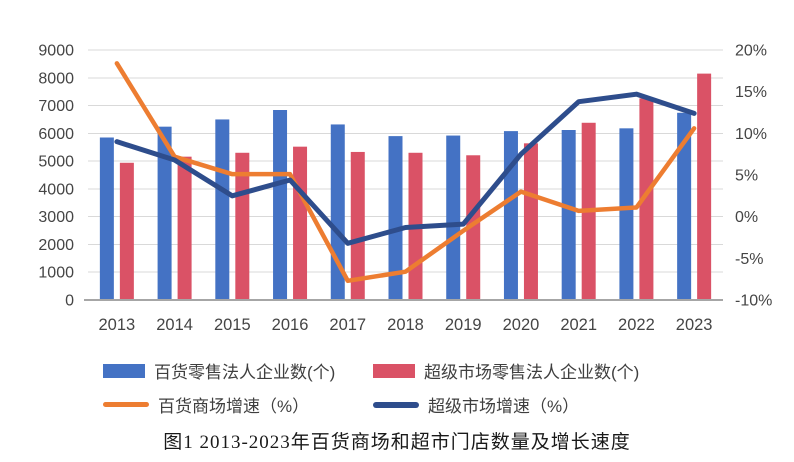 The image size is (794, 462). I want to click on bar-dept-store-count-2013, so click(106, 218).